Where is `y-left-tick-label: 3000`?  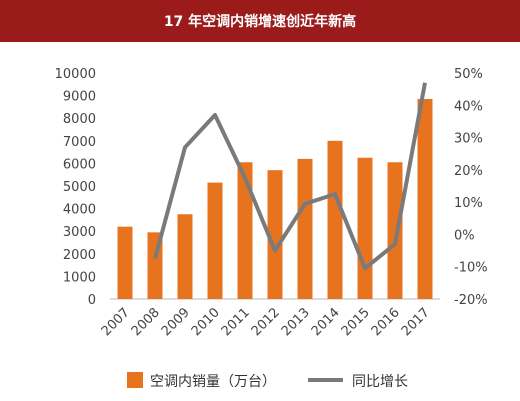 y-left-tick-label: 3000 is located at coordinates (79, 232).